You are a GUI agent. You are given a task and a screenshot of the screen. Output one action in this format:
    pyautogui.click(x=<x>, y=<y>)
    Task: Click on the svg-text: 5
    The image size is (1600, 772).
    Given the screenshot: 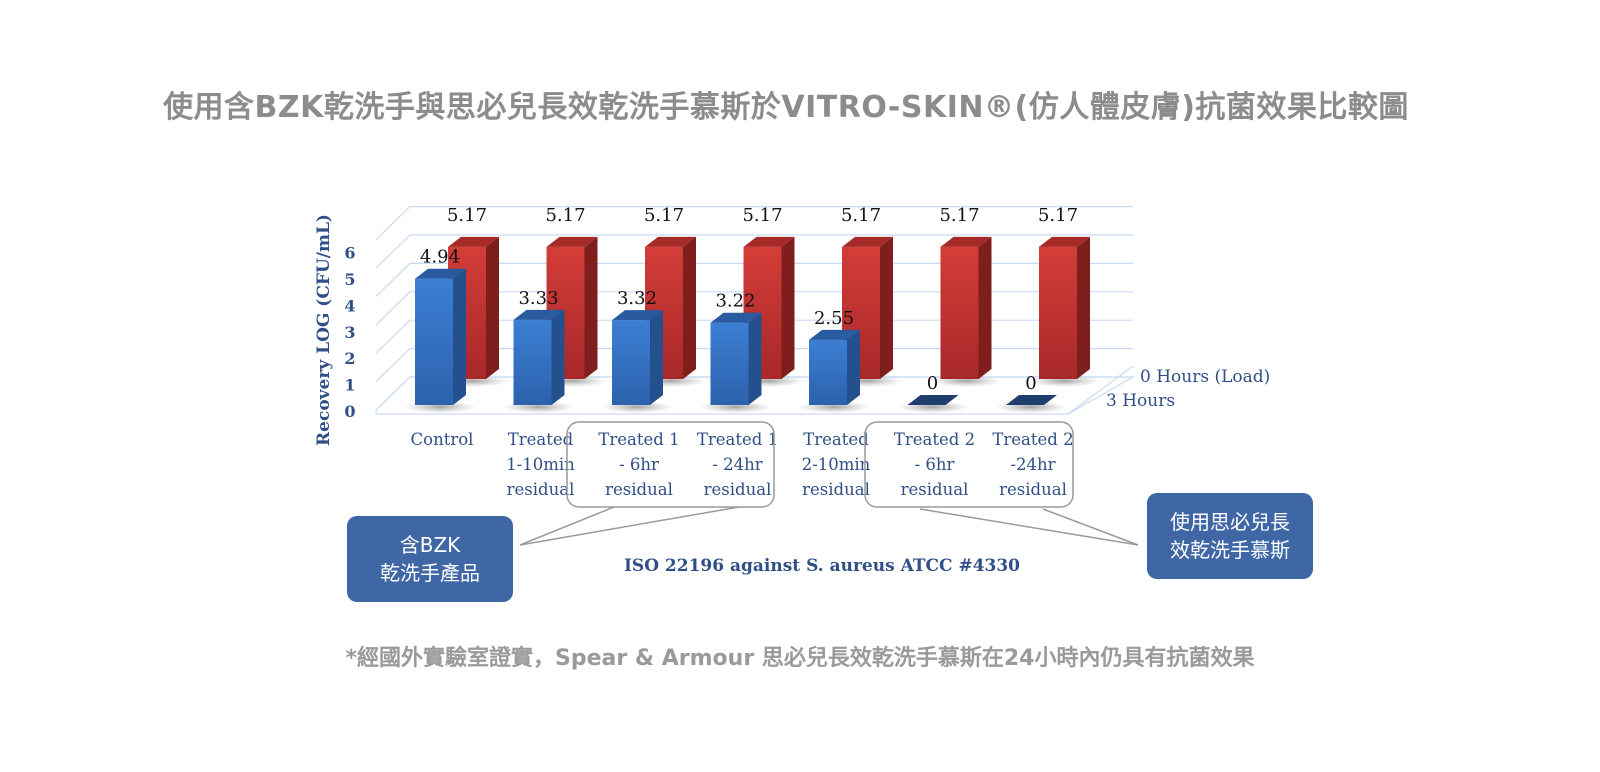 What is the action you would take?
    pyautogui.click(x=349, y=279)
    